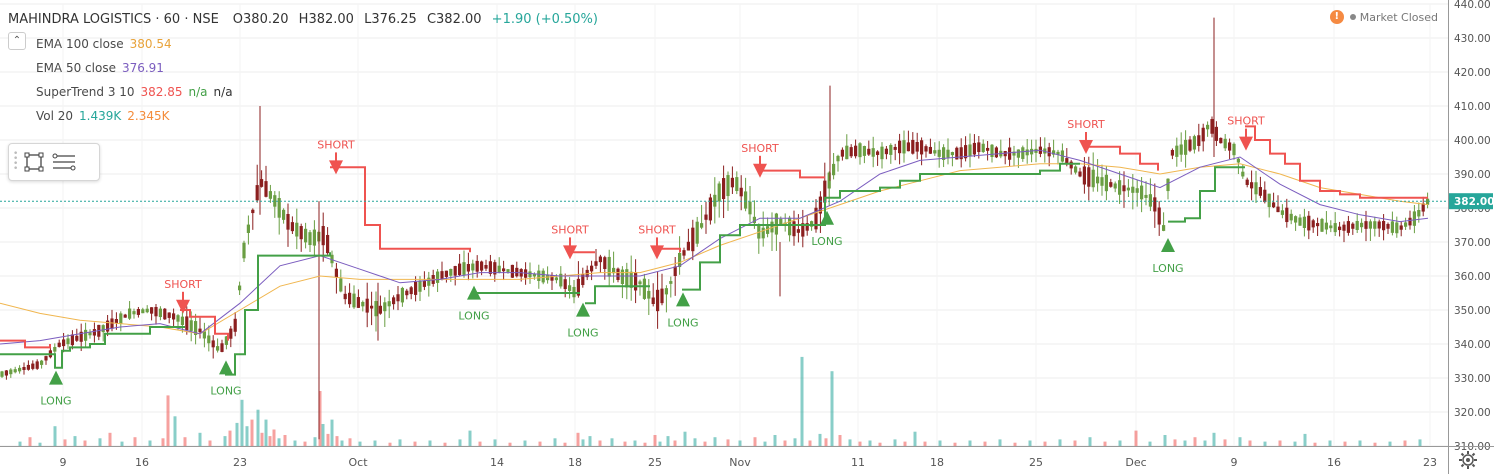 This screenshot has width=1494, height=474. What do you see at coordinates (113, 19) in the screenshot?
I see `symbol-title: MAHINDRA LOGISTICS · 60 · NSE` at bounding box center [113, 19].